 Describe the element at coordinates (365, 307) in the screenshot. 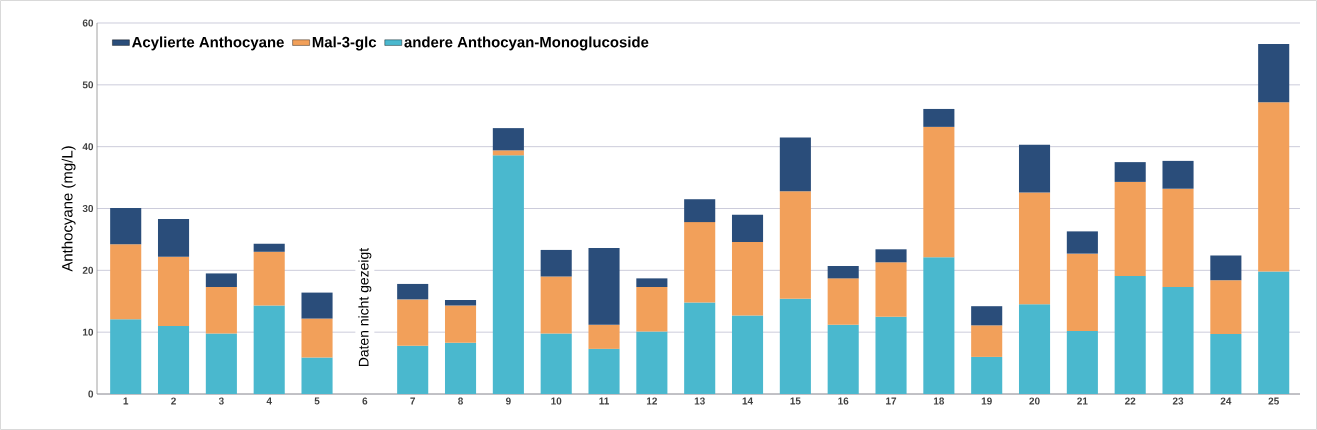

I see `annotation: Daten nicht gezeigt` at that location.